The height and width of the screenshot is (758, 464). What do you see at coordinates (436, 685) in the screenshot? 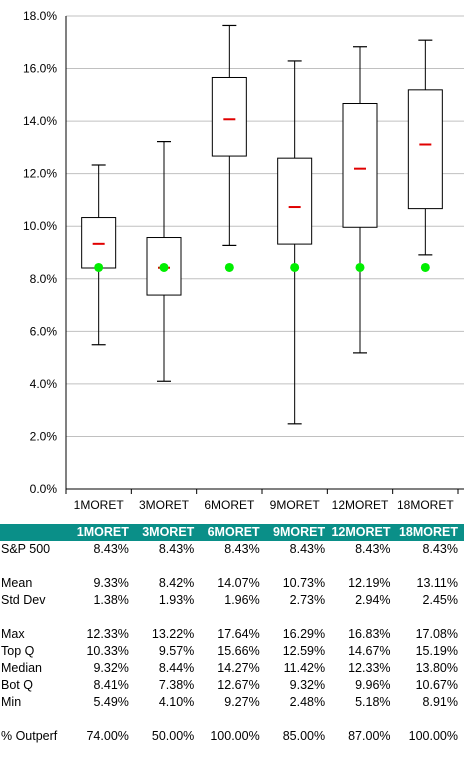
I see `stat-cell: 10.67%` at bounding box center [436, 685].